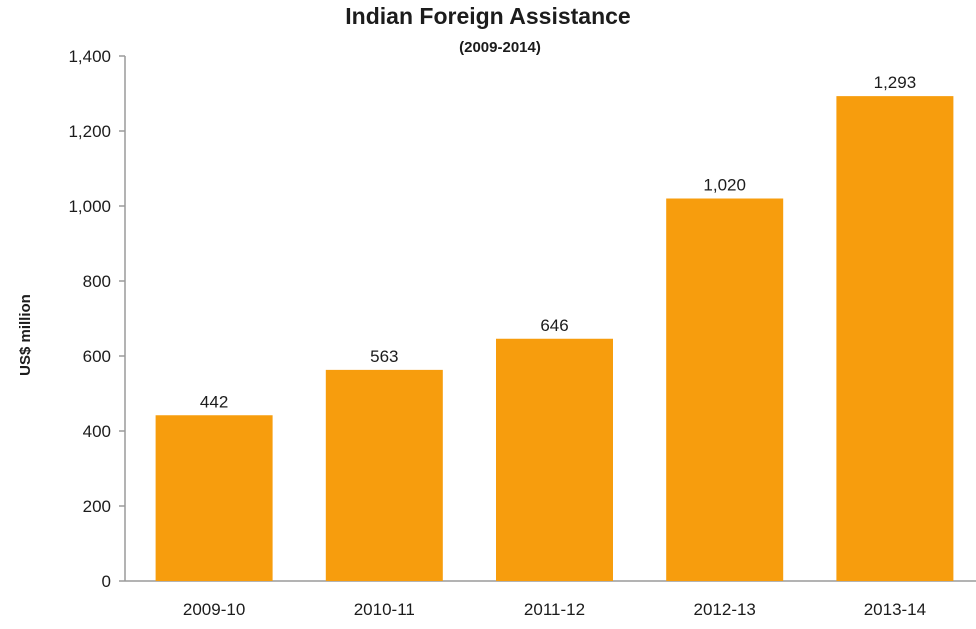  I want to click on x-category-label: 2012-13, so click(725, 609).